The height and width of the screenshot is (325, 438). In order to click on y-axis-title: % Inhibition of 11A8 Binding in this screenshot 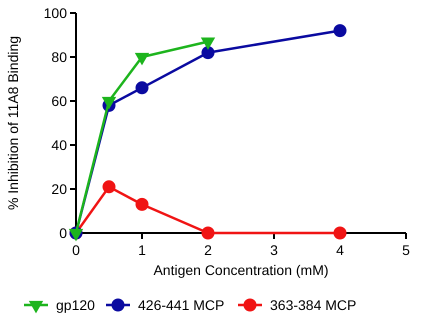, I will do `click(13, 123)`.